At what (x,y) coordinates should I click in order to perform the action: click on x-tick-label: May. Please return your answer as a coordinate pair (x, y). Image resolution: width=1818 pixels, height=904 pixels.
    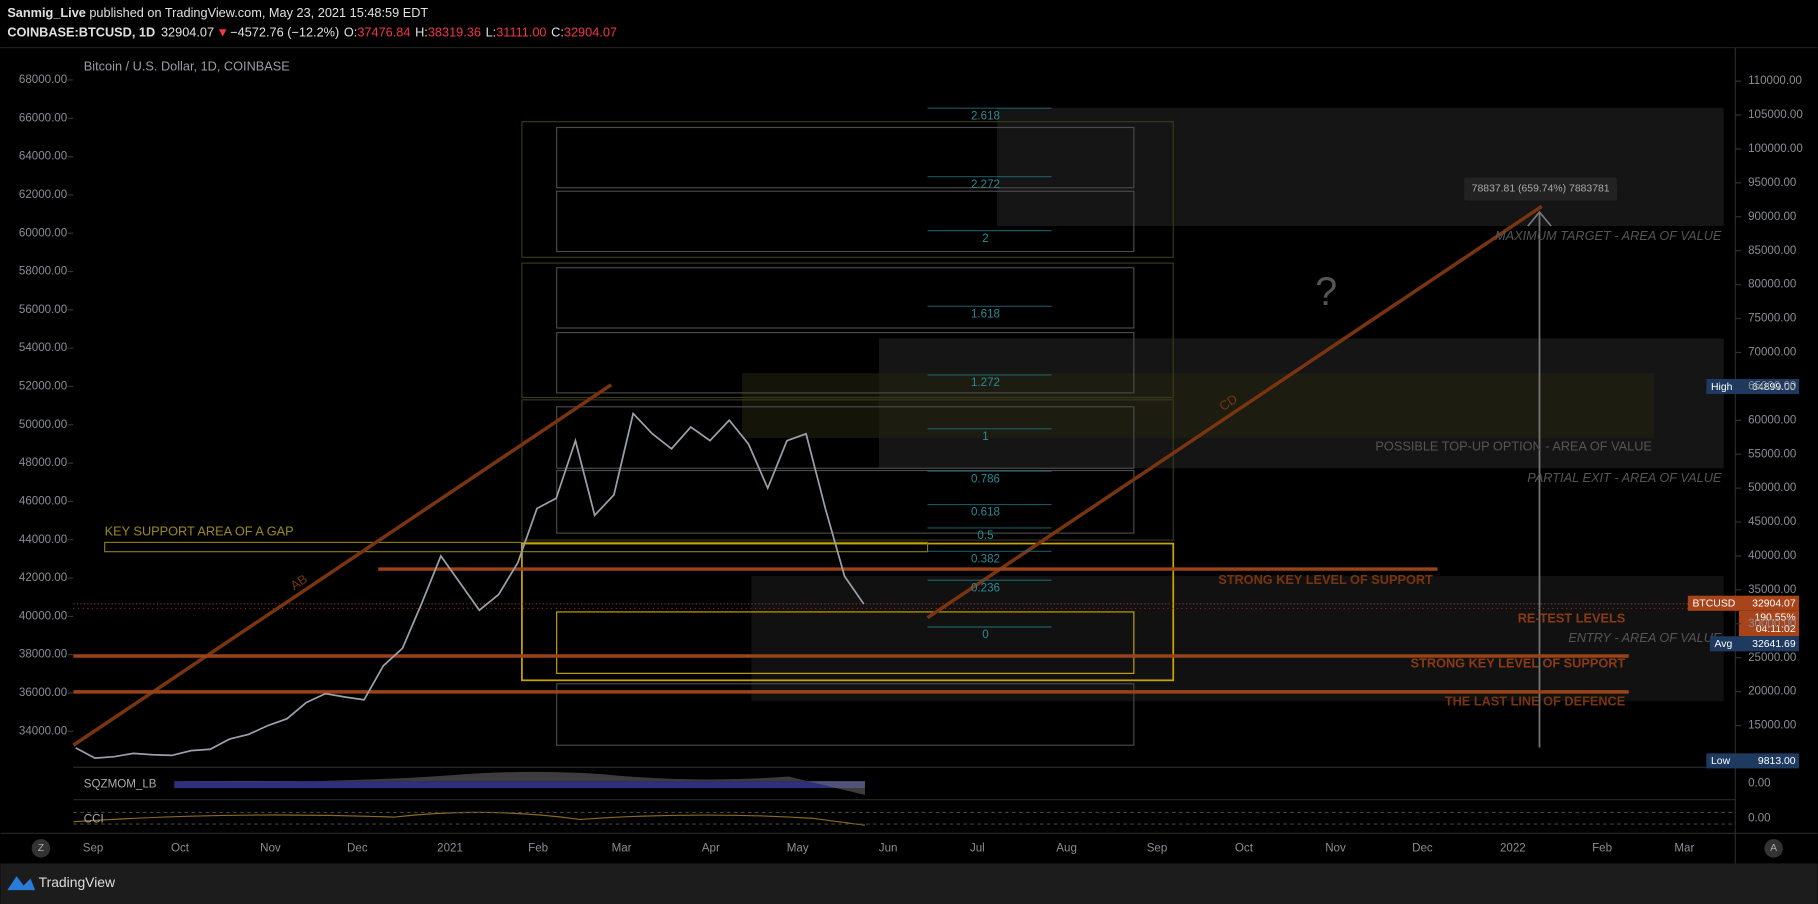
    Looking at the image, I should click on (798, 848).